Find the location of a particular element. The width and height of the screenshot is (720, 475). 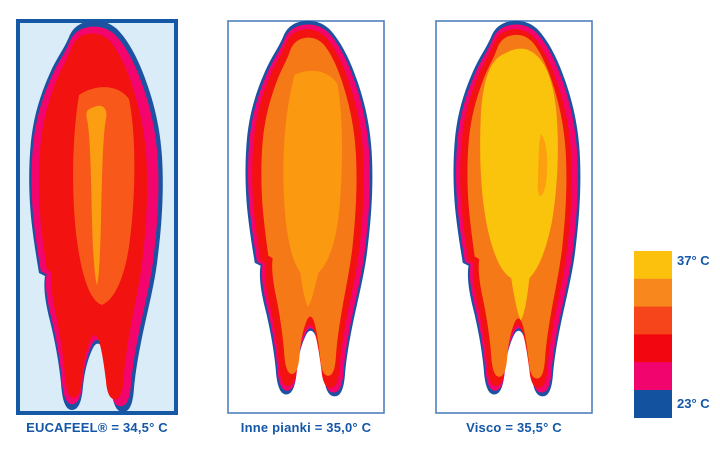

heat-layer-center-yellow is located at coordinates (519, 184).